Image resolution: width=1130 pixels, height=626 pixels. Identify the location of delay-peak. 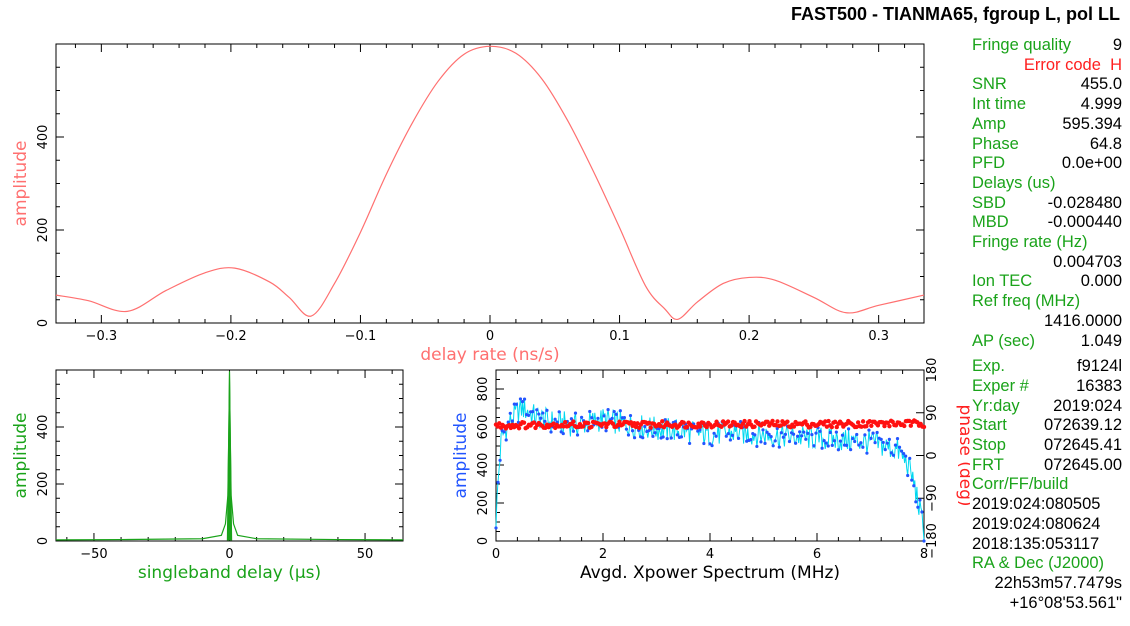
(229, 456).